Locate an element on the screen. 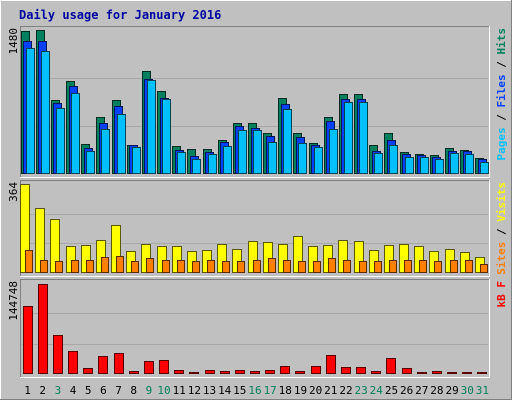  x-tick-label-day-25: 25 is located at coordinates (391, 390).